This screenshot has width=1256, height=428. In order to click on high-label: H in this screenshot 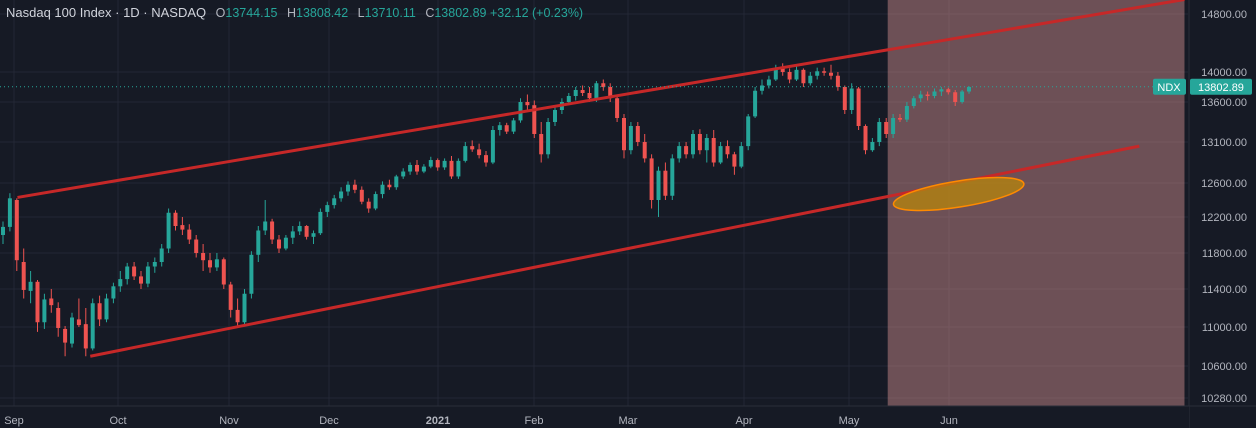, I will do `click(292, 13)`.